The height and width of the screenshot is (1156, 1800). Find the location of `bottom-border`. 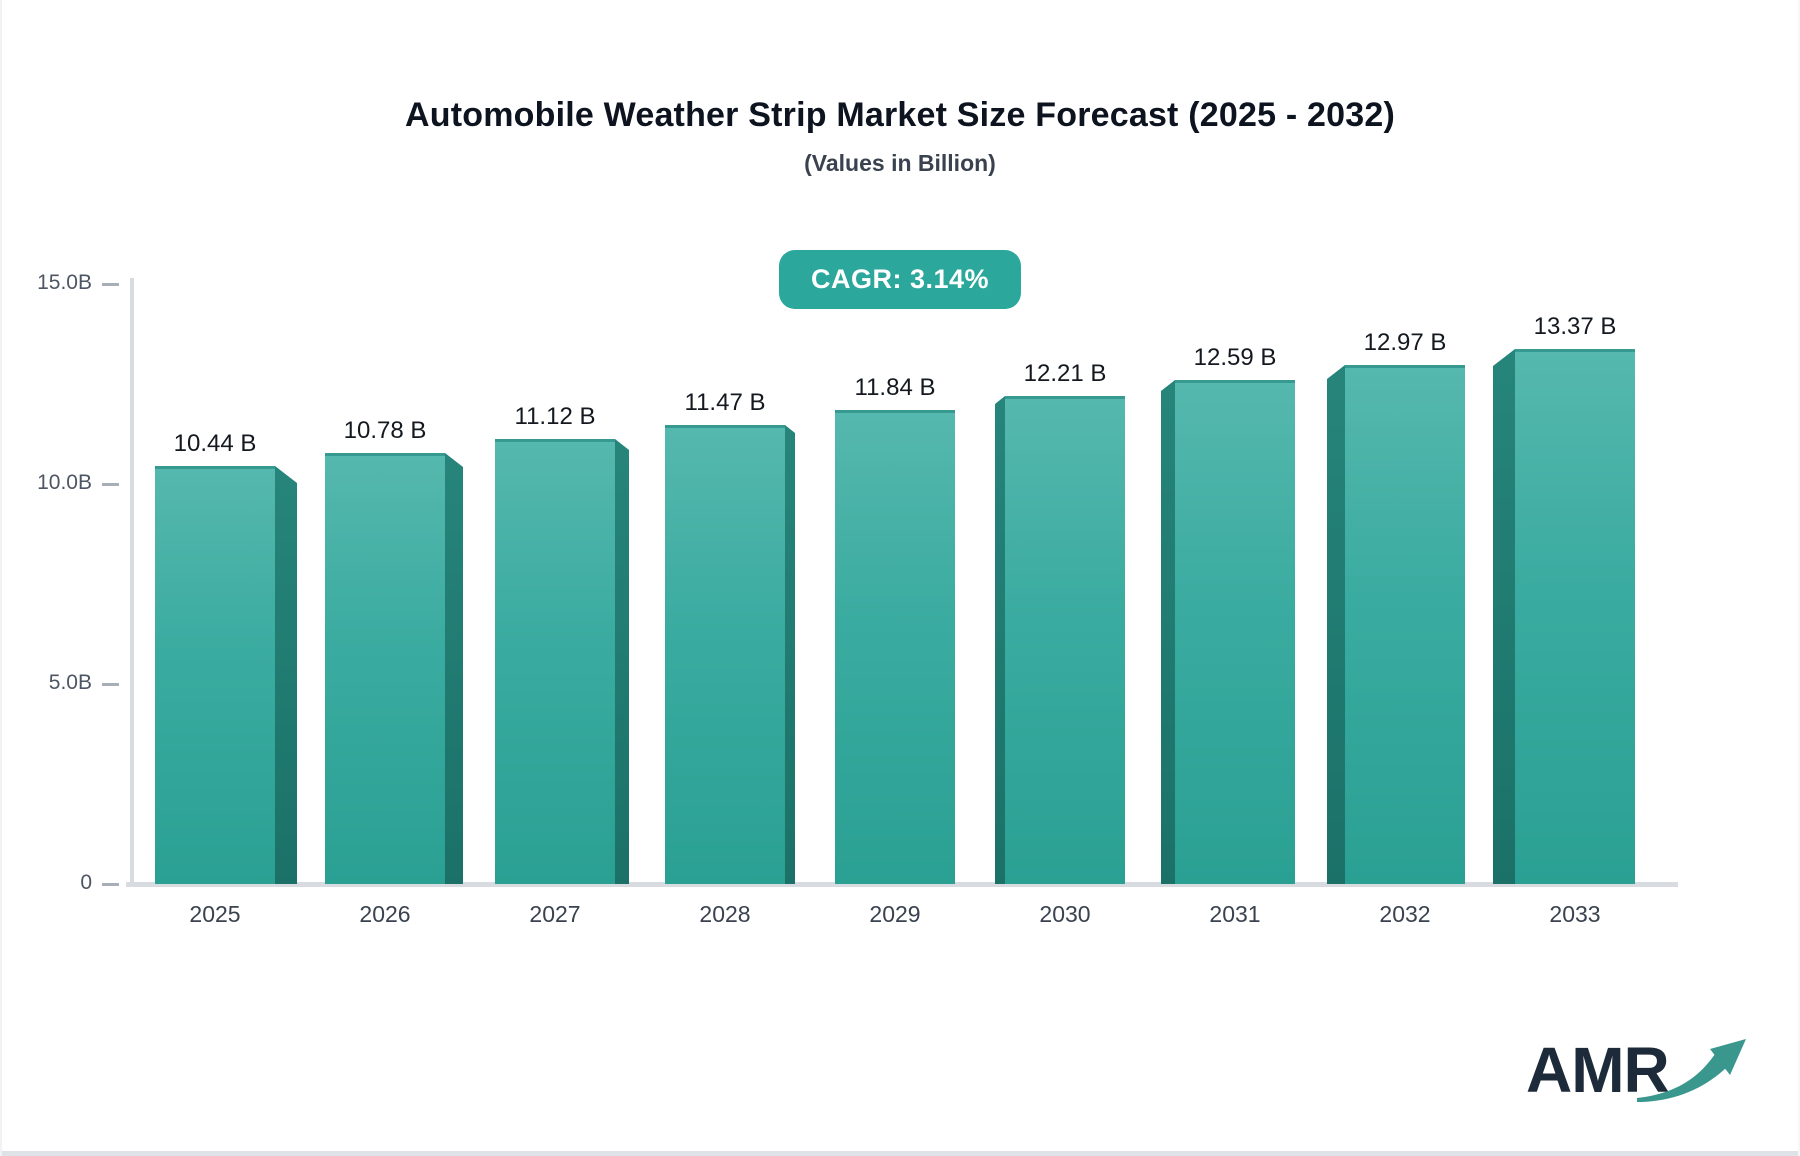

bottom-border is located at coordinates (900, 1153).